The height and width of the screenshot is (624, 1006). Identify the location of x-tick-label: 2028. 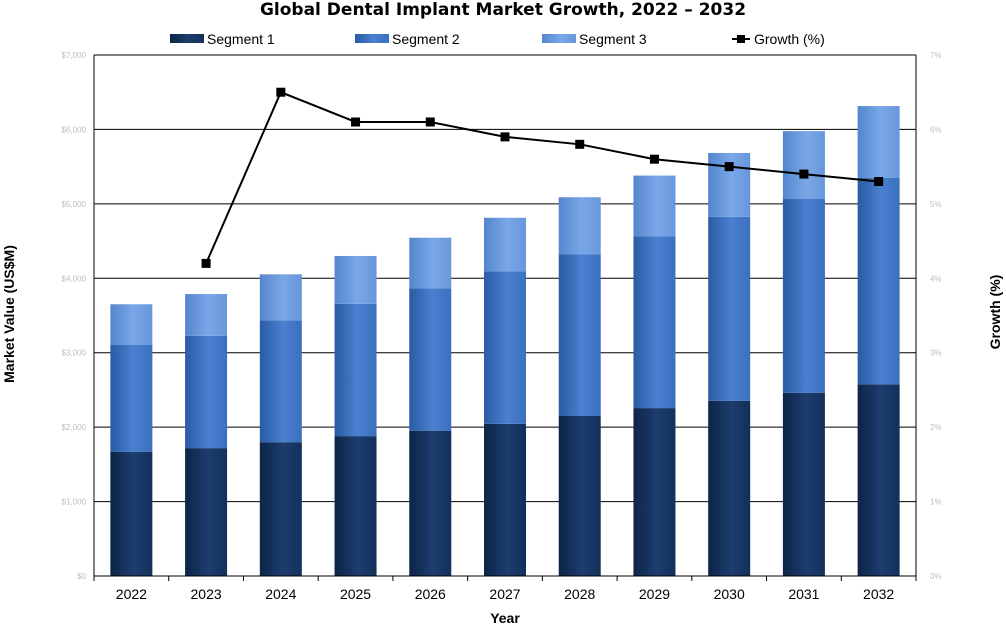
(579, 594).